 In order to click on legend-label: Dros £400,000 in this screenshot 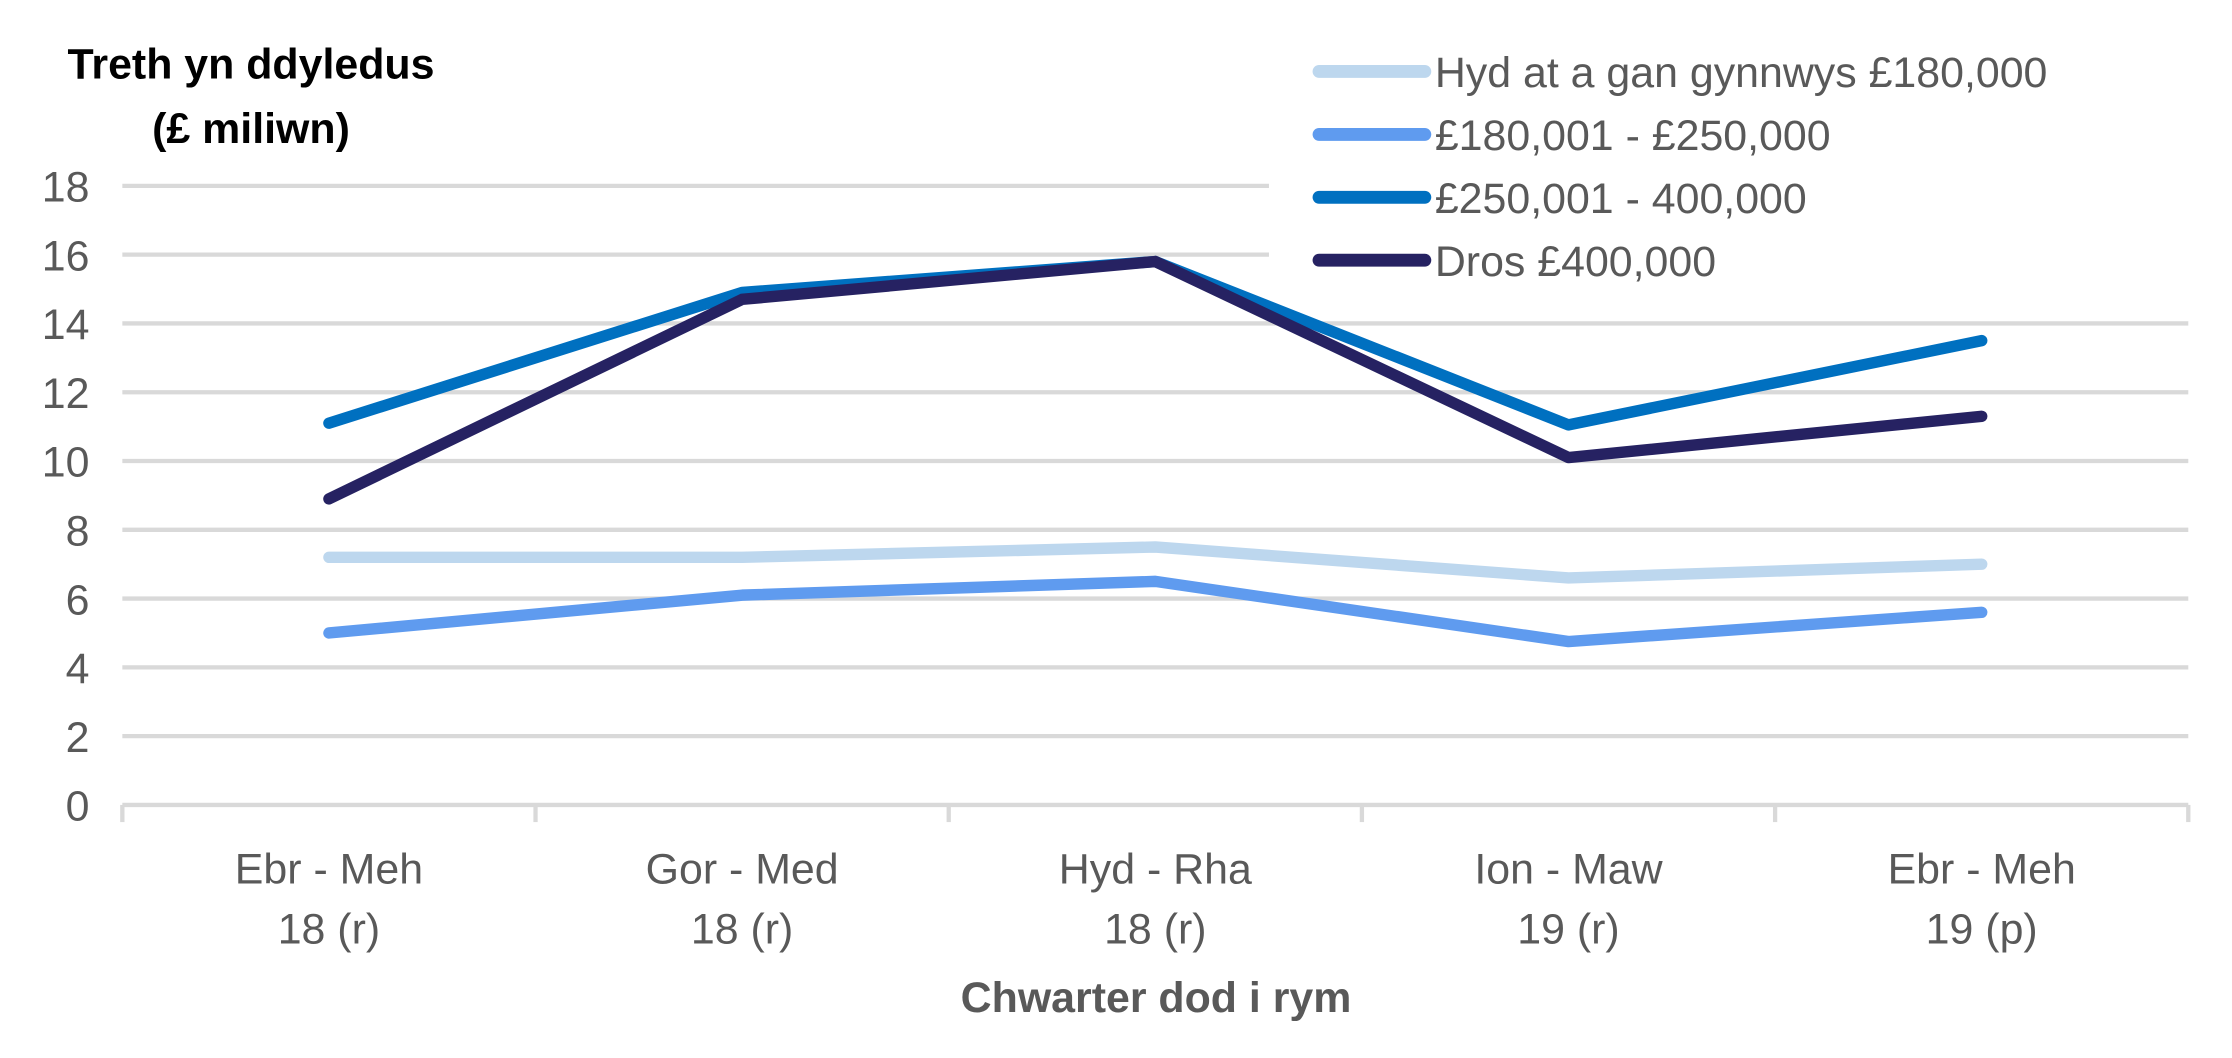, I will do `click(1575, 262)`.